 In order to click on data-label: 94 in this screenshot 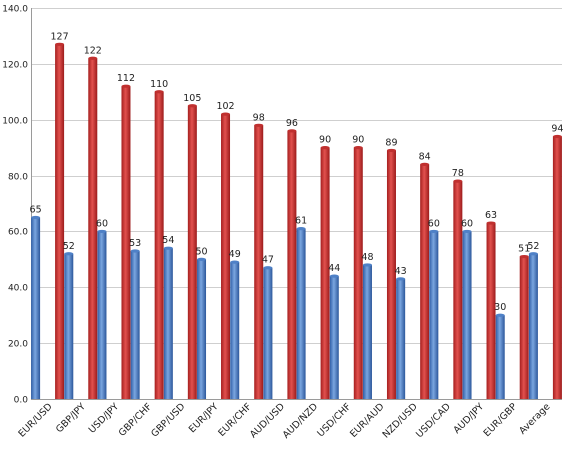, I will do `click(557, 128)`.